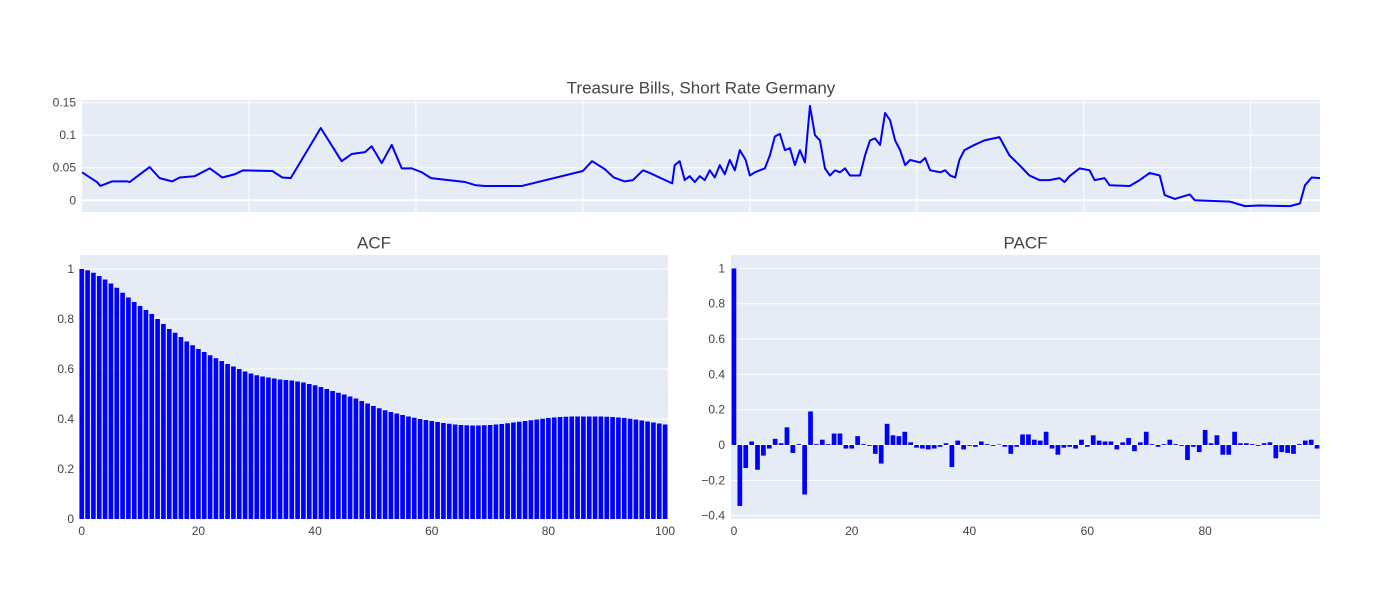  I want to click on x-tick-label: 80, so click(549, 531).